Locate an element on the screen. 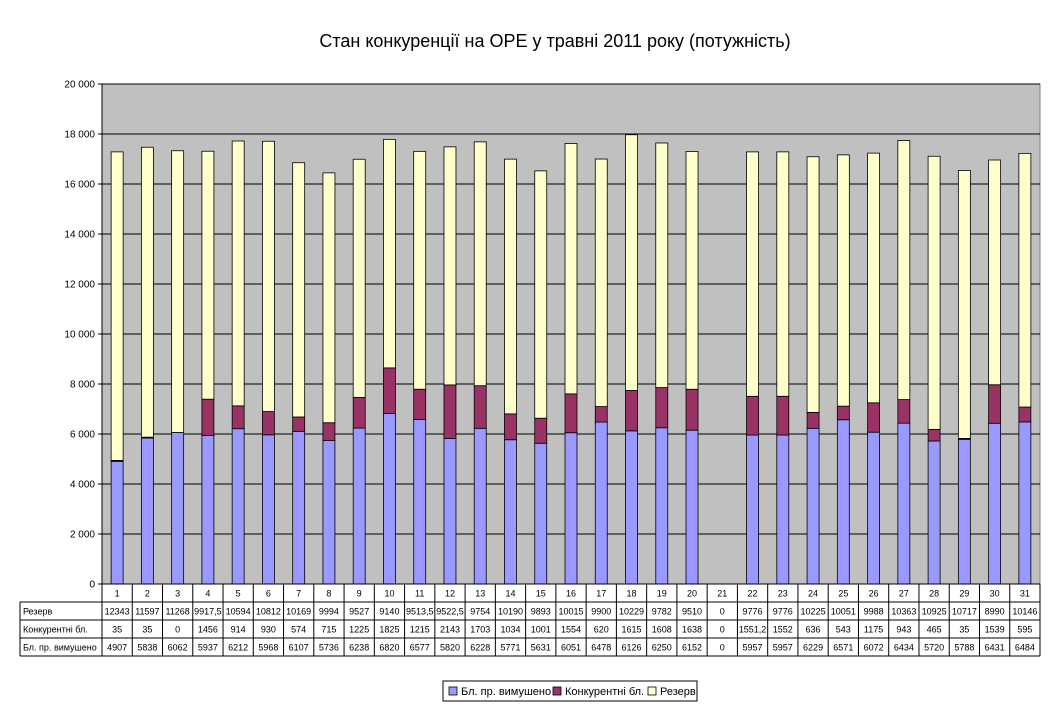 This screenshot has height=707, width=1060. data-label: 6152 is located at coordinates (692, 648).